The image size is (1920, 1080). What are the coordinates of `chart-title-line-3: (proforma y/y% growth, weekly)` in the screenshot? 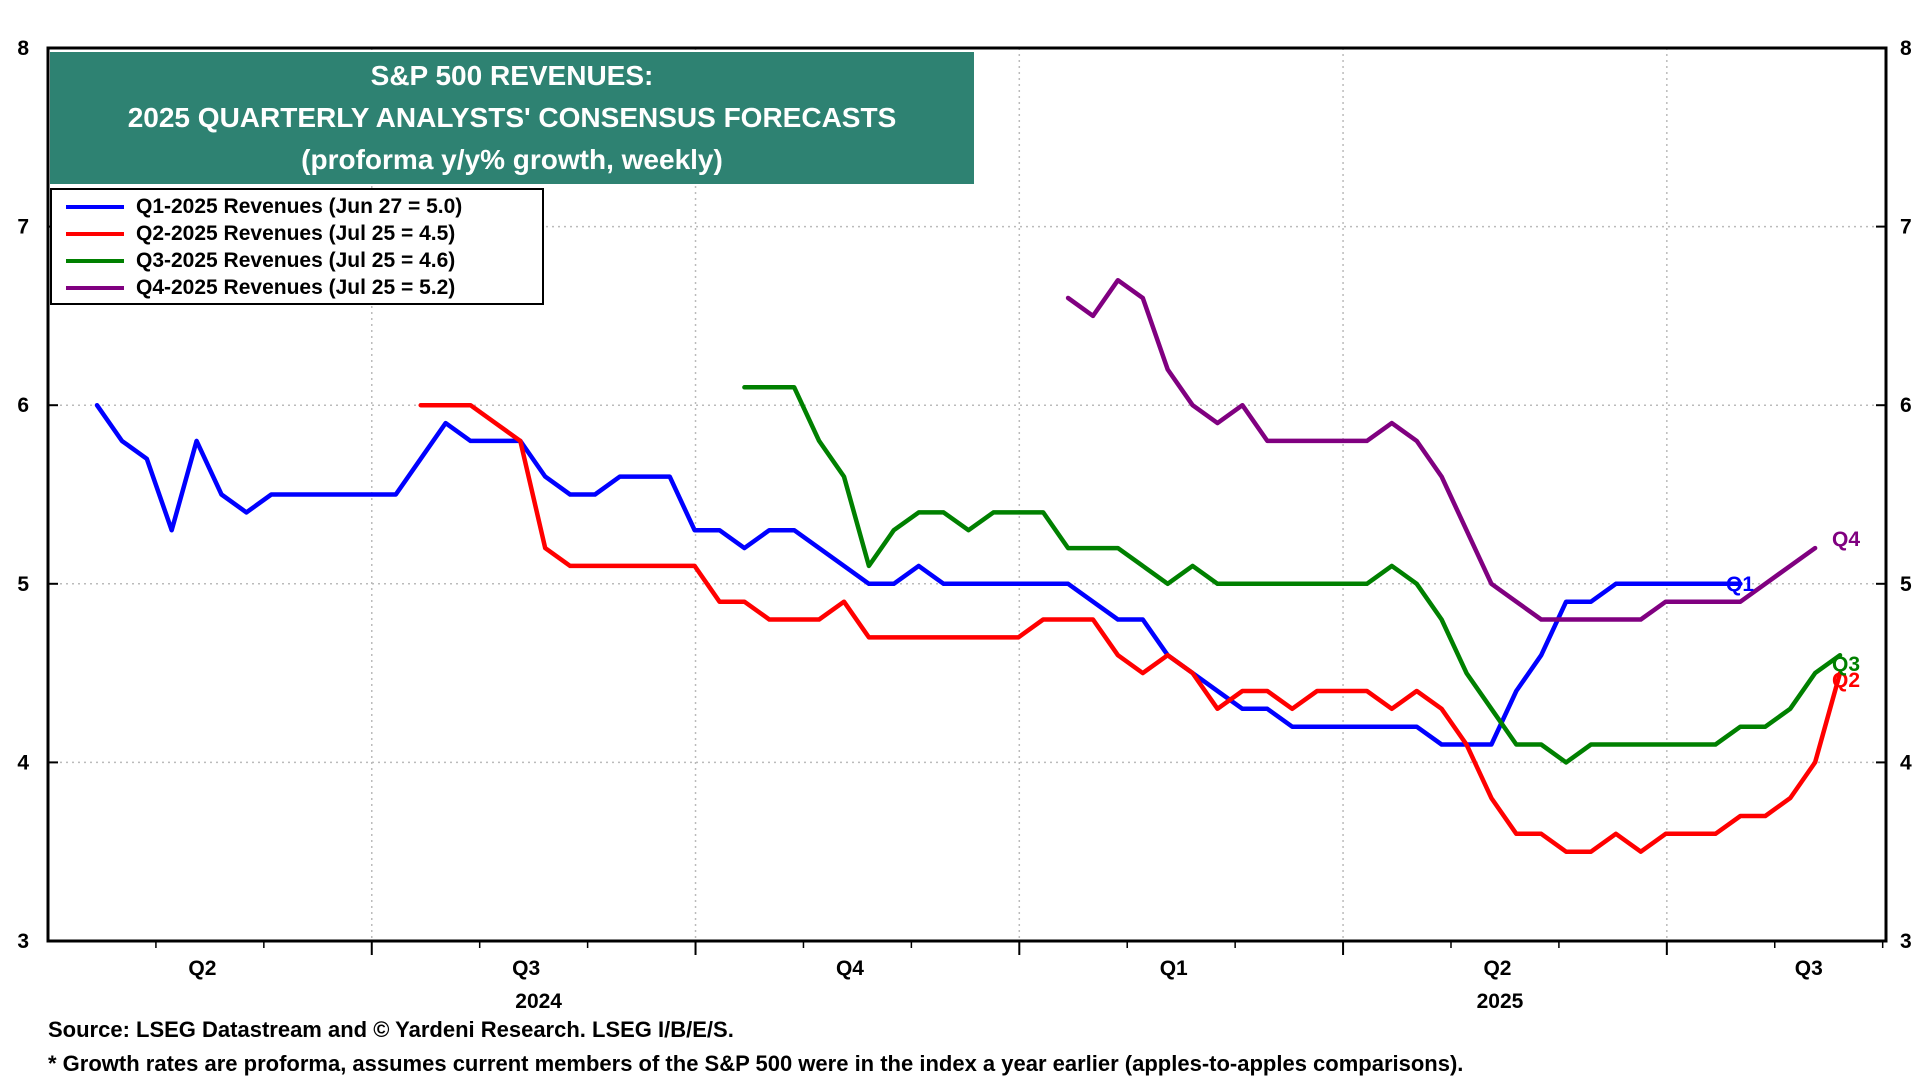 It's located at (512, 159).